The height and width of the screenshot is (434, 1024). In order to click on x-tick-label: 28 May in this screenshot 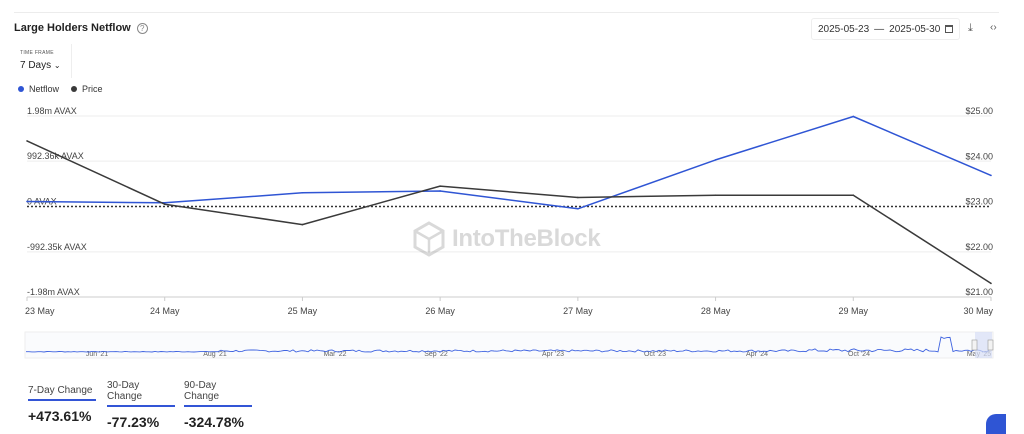, I will do `click(716, 311)`.